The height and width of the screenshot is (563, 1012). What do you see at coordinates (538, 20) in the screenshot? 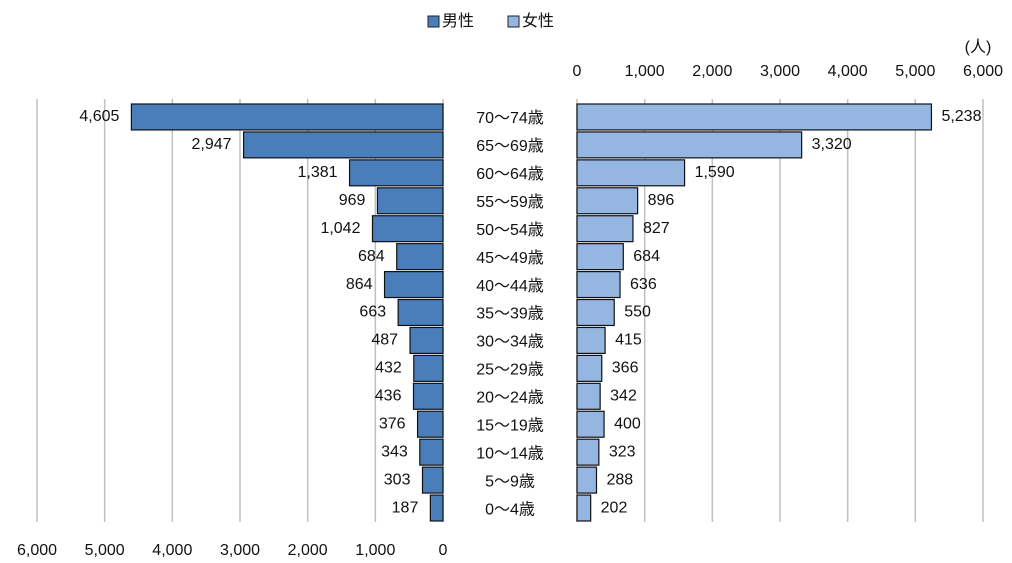
I see `legend-label: 女性` at bounding box center [538, 20].